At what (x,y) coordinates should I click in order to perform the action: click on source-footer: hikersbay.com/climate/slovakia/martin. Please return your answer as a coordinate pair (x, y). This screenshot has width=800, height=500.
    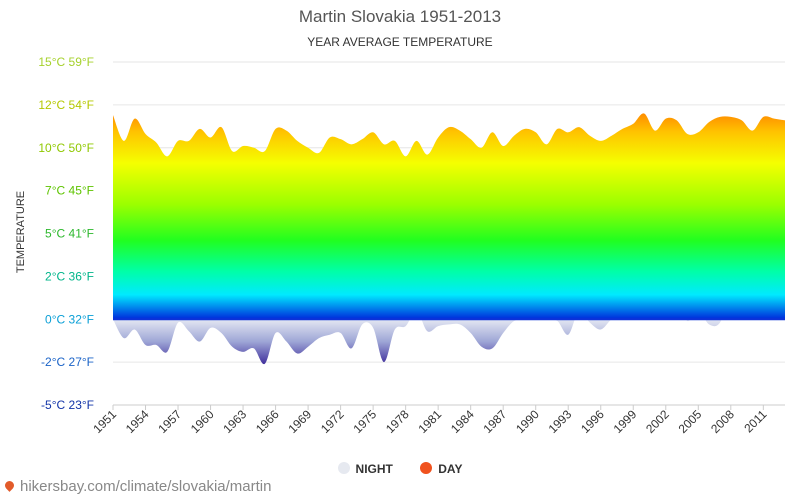
    Looking at the image, I should click on (137, 486).